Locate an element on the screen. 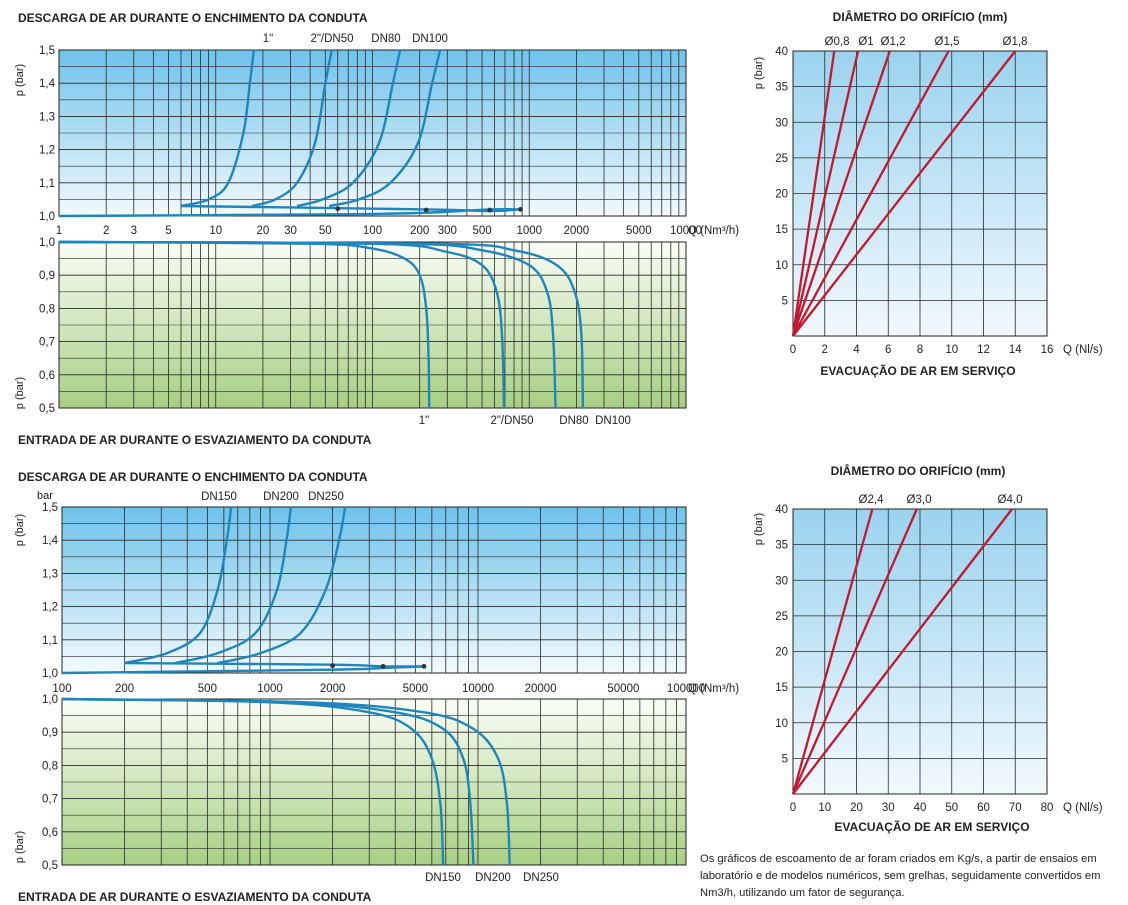 The image size is (1128, 905). x-tick-label: 50000 is located at coordinates (623, 689).